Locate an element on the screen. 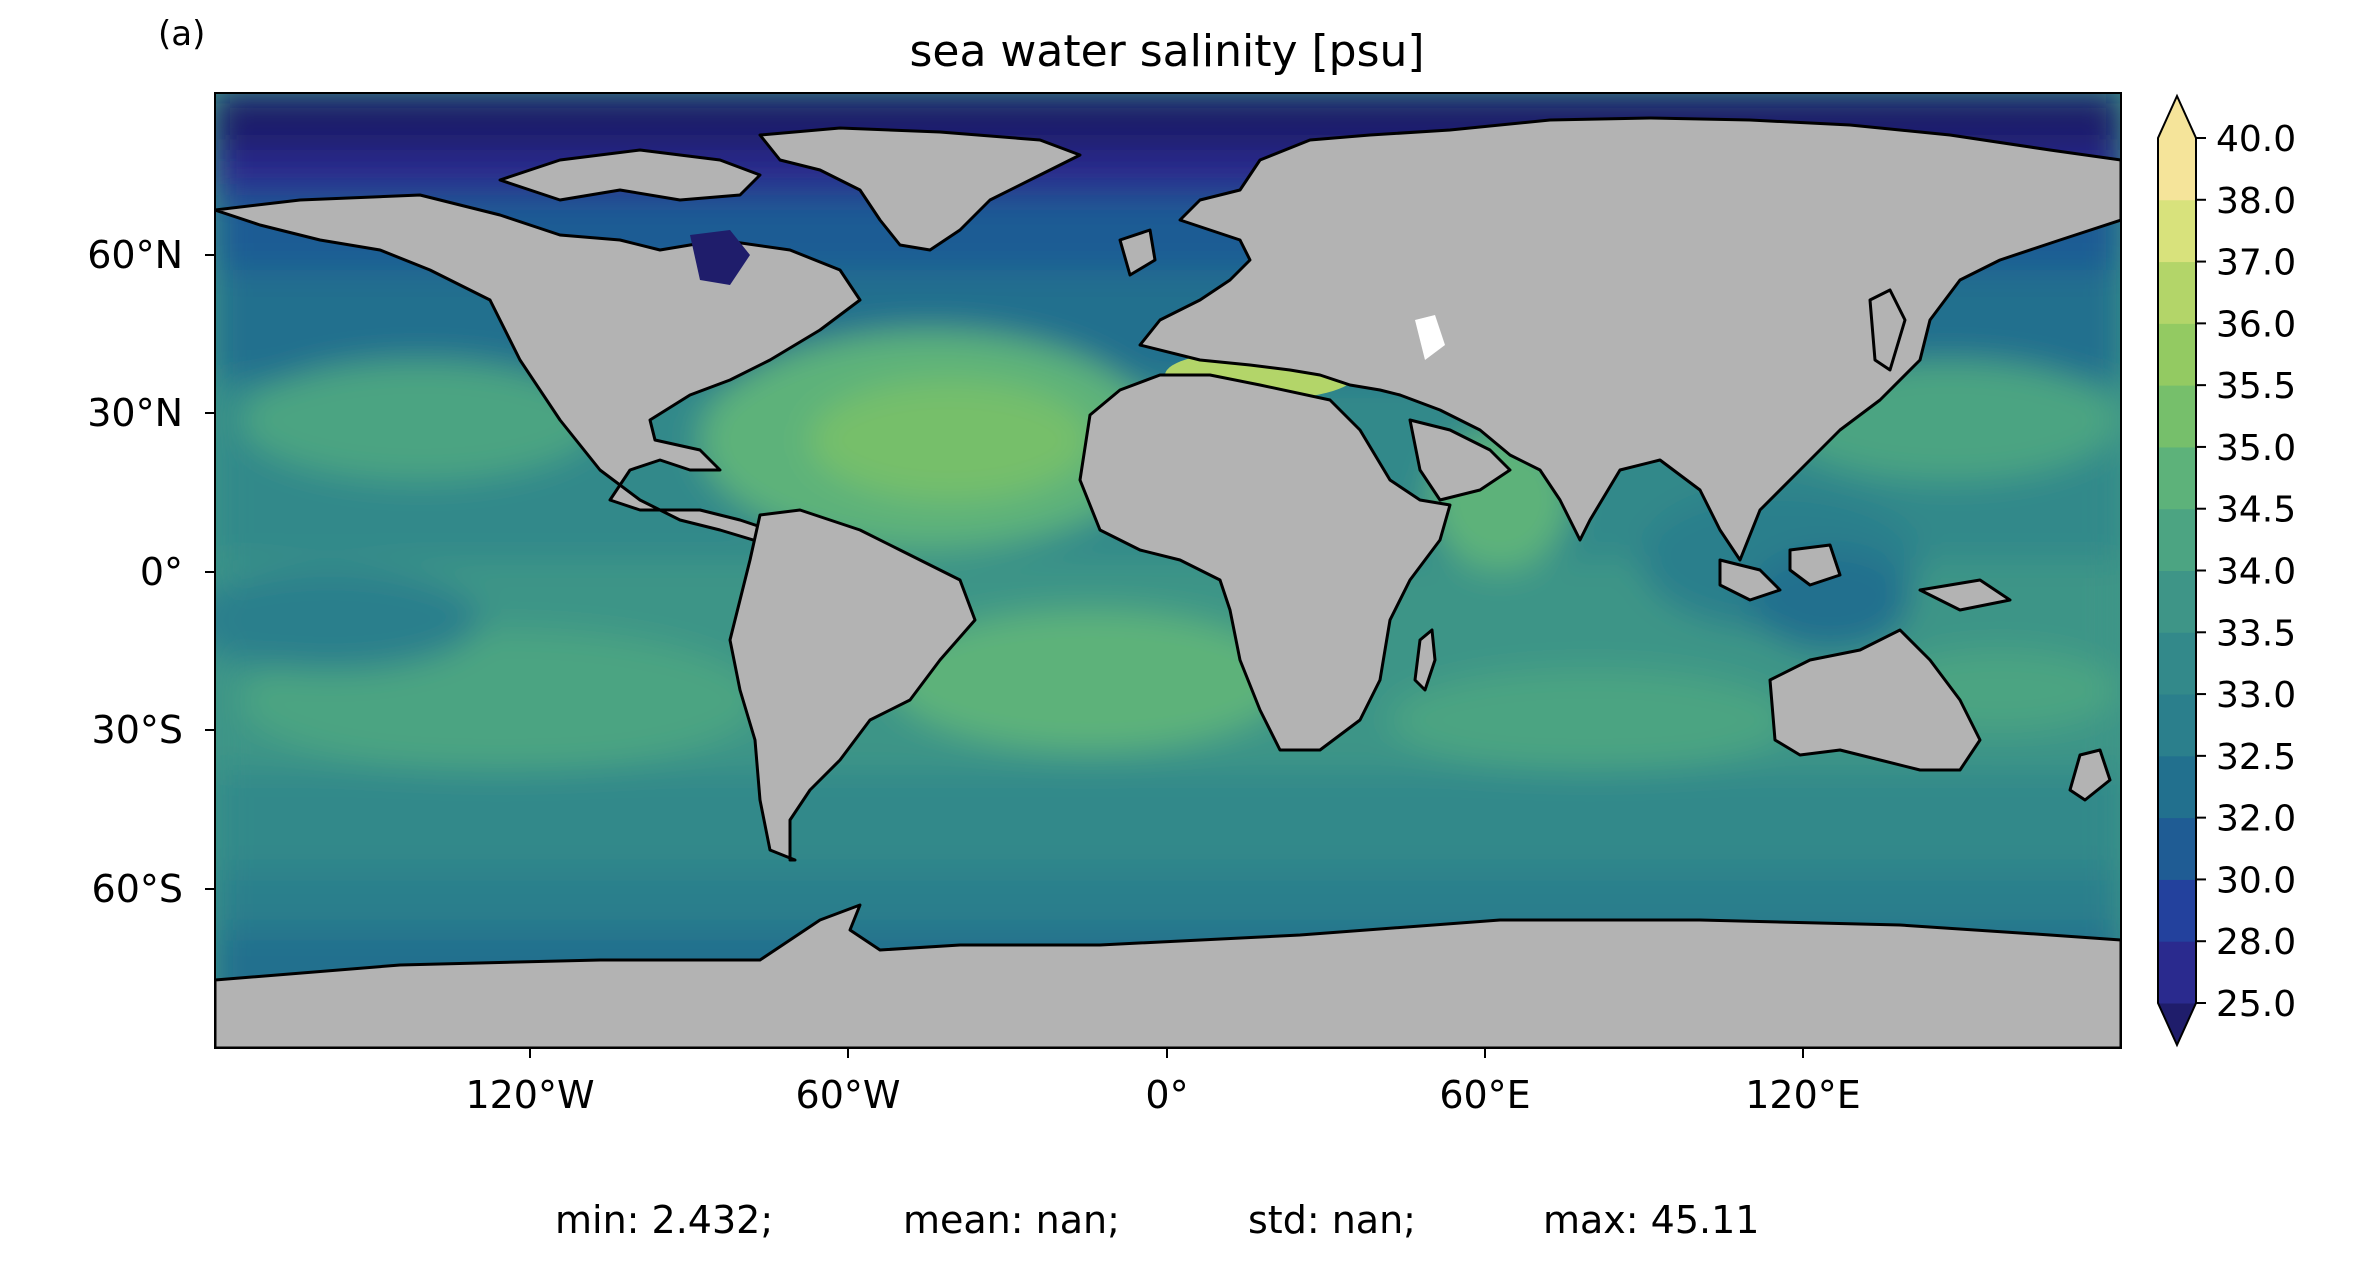 This screenshot has width=2362, height=1263. map-title: sea water salinity [psu] is located at coordinates (1166, 51).